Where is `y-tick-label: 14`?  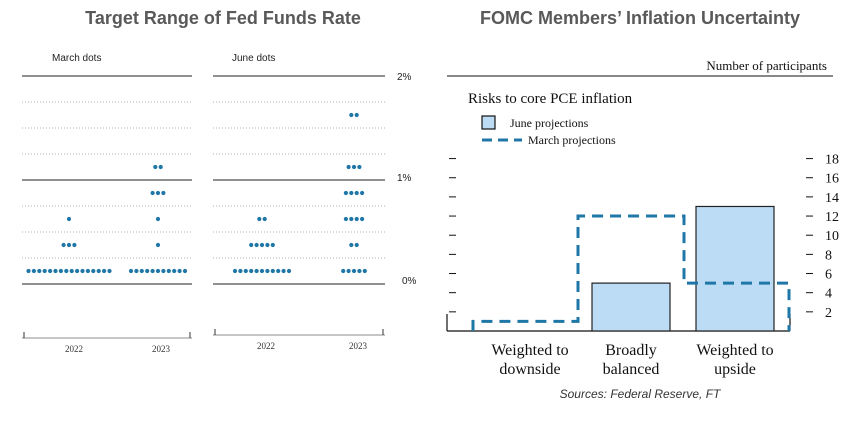 y-tick-label: 14 is located at coordinates (832, 198).